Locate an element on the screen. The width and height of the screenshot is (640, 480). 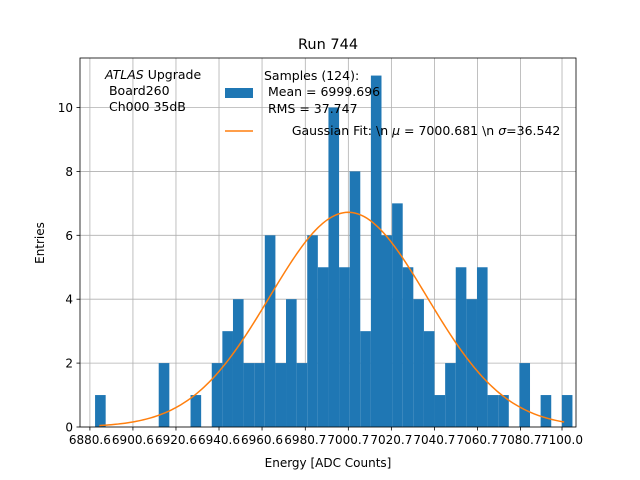
y-tick-label: 8 is located at coordinates (69, 172).